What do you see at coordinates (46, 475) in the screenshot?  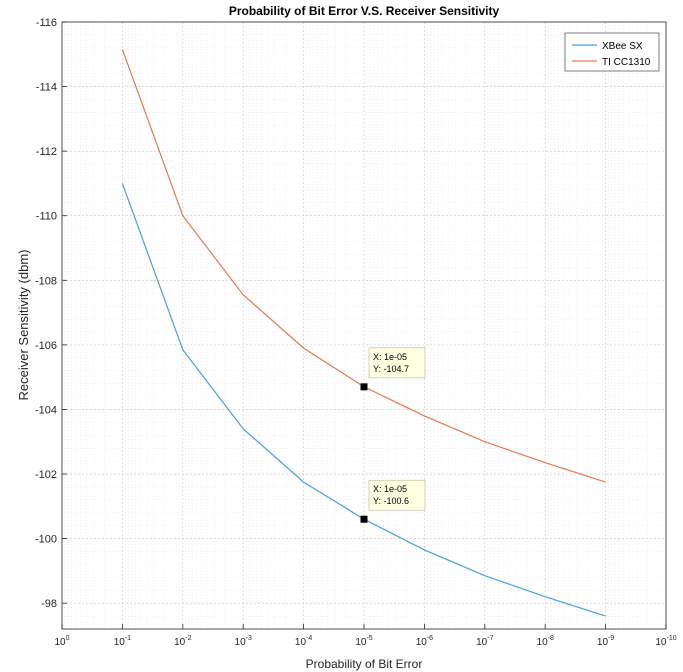 I see `y-tick-label: -102` at bounding box center [46, 475].